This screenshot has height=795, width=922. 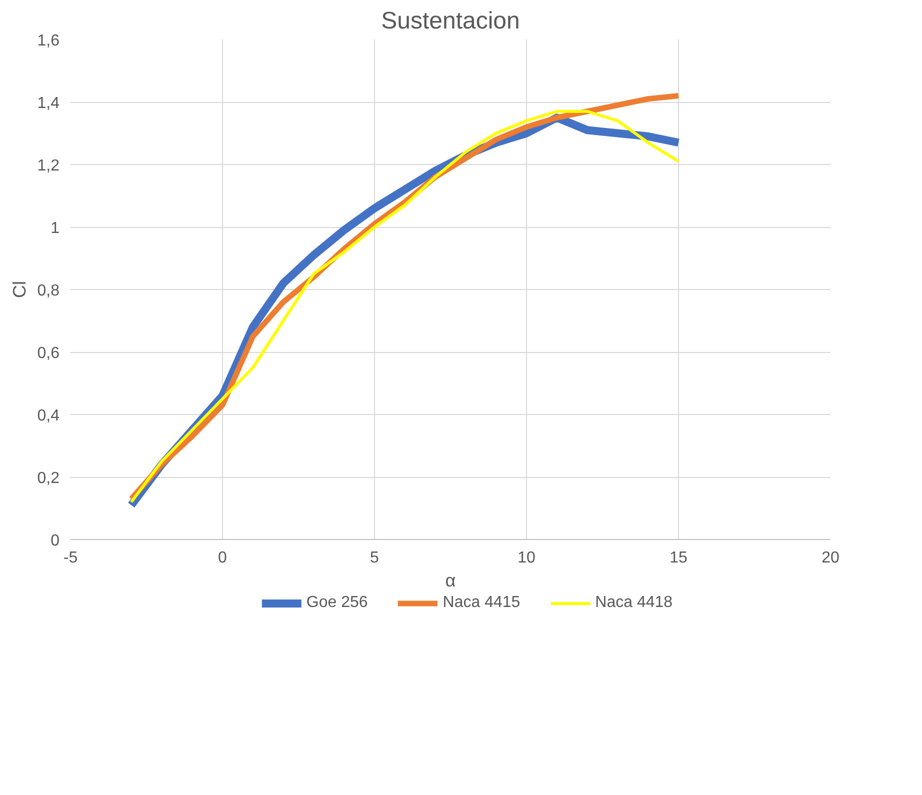 What do you see at coordinates (337, 603) in the screenshot?
I see `legend-label: Goe 256` at bounding box center [337, 603].